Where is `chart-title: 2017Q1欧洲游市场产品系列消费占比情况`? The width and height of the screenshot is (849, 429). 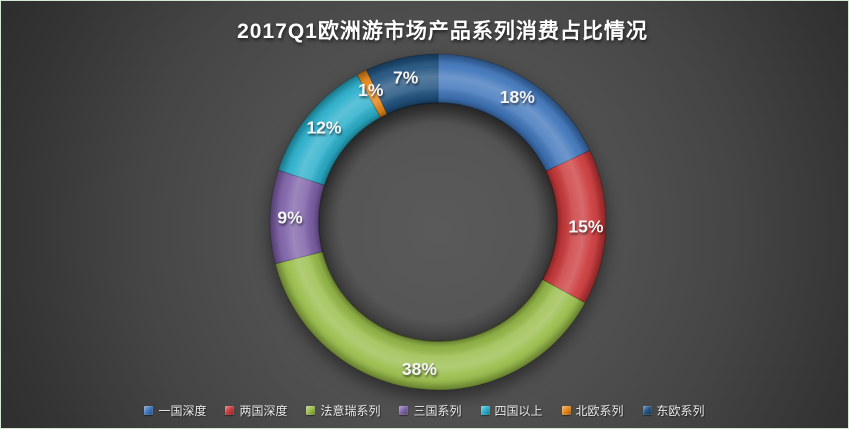 chart-title: 2017Q1欧洲游市场产品系列消费占比情况 is located at coordinates (442, 31).